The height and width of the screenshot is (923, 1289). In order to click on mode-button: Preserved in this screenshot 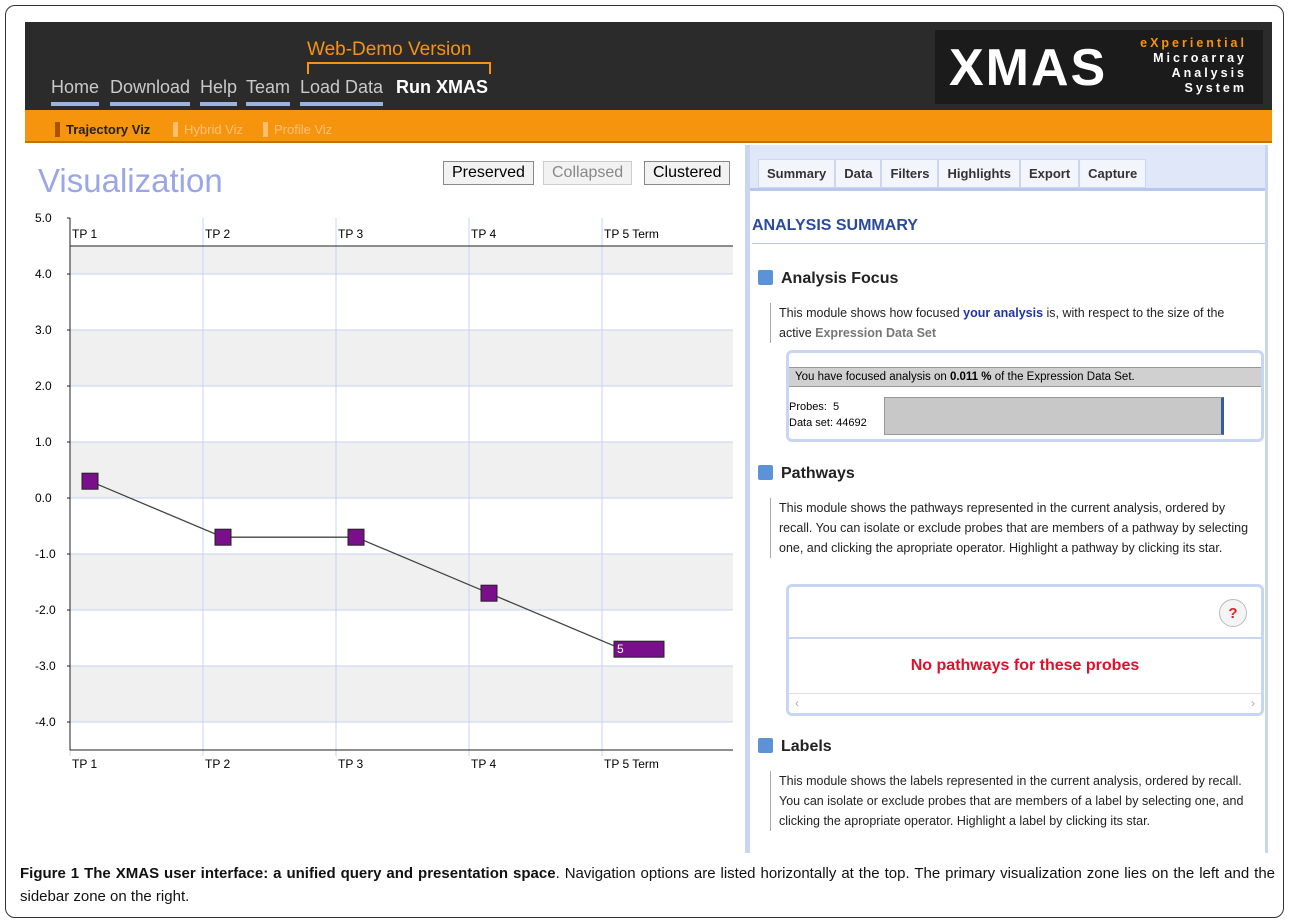, I will do `click(488, 173)`.